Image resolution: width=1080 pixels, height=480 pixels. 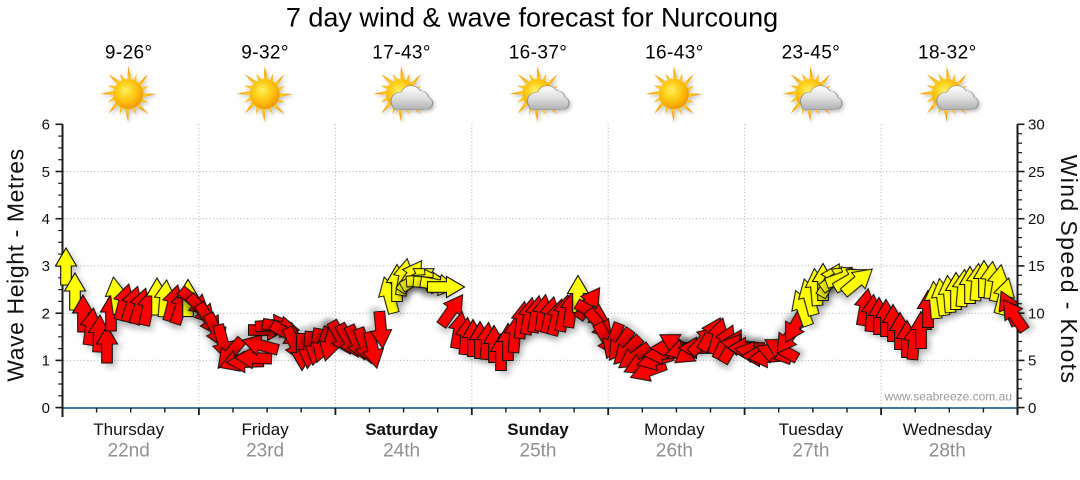 What do you see at coordinates (46, 314) in the screenshot?
I see `svg-text: 2` at bounding box center [46, 314].